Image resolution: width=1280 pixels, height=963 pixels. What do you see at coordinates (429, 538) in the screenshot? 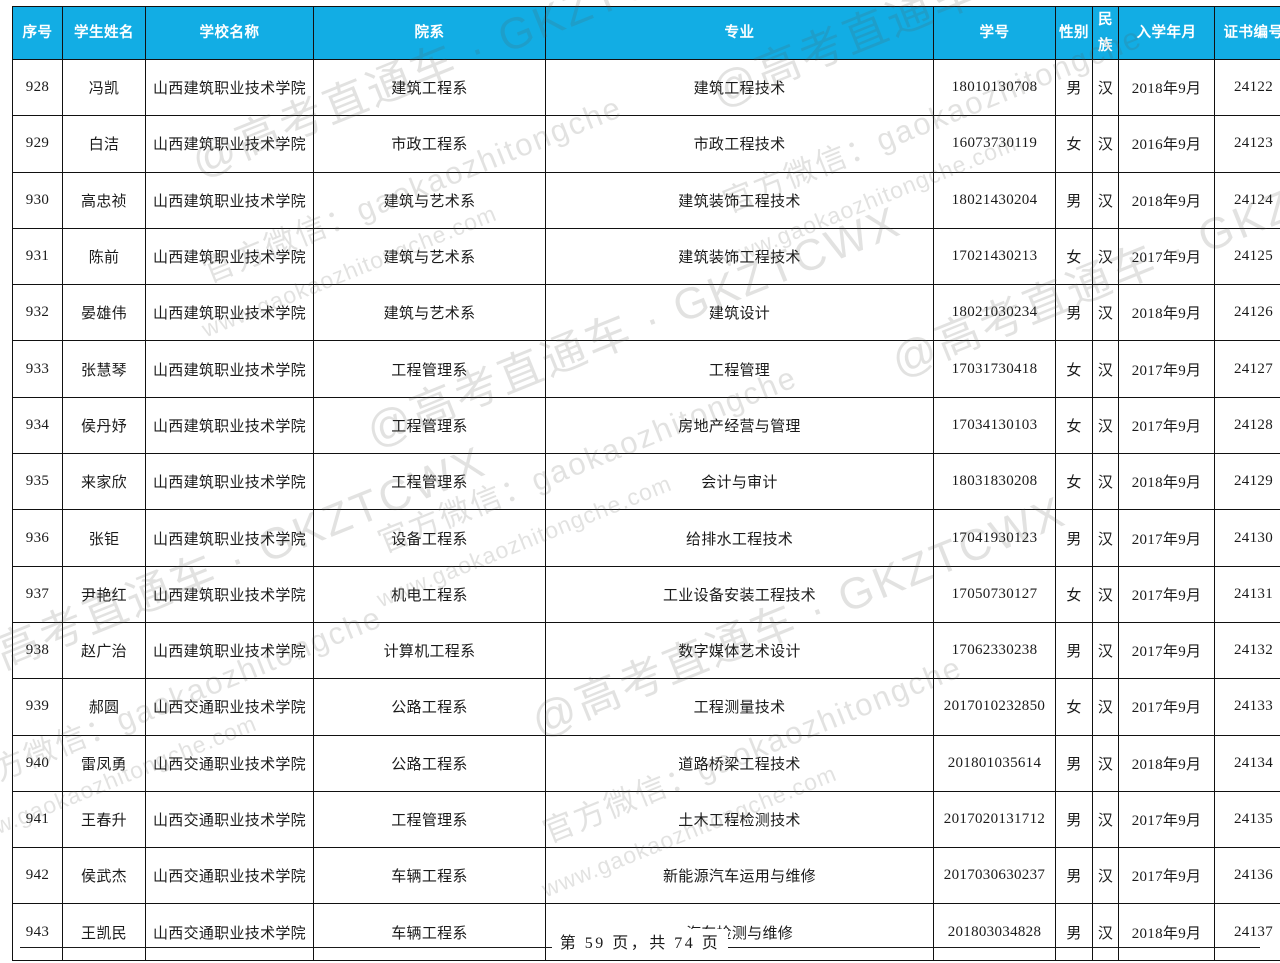
I see `cell-department: 设备工程系` at bounding box center [429, 538].